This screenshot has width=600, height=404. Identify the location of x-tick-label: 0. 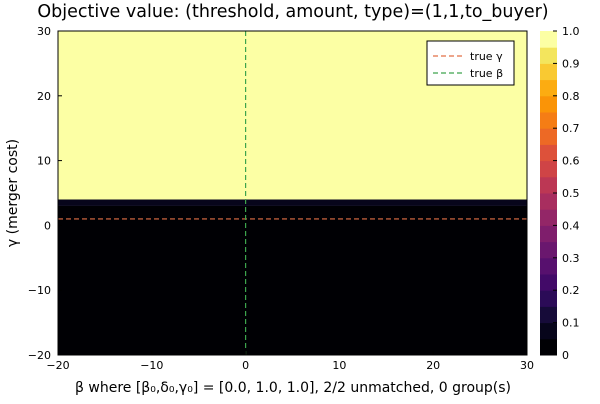
(245, 365).